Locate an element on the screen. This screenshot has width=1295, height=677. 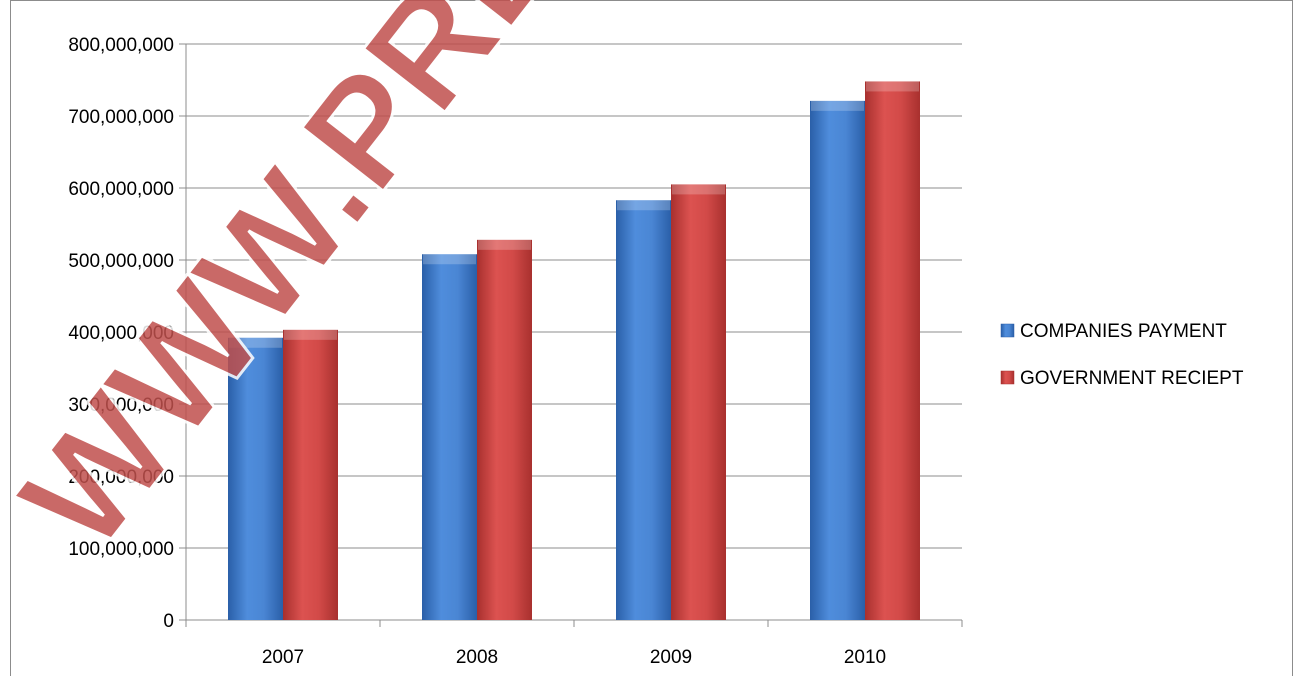
x-tick-label: 2009 is located at coordinates (671, 657).